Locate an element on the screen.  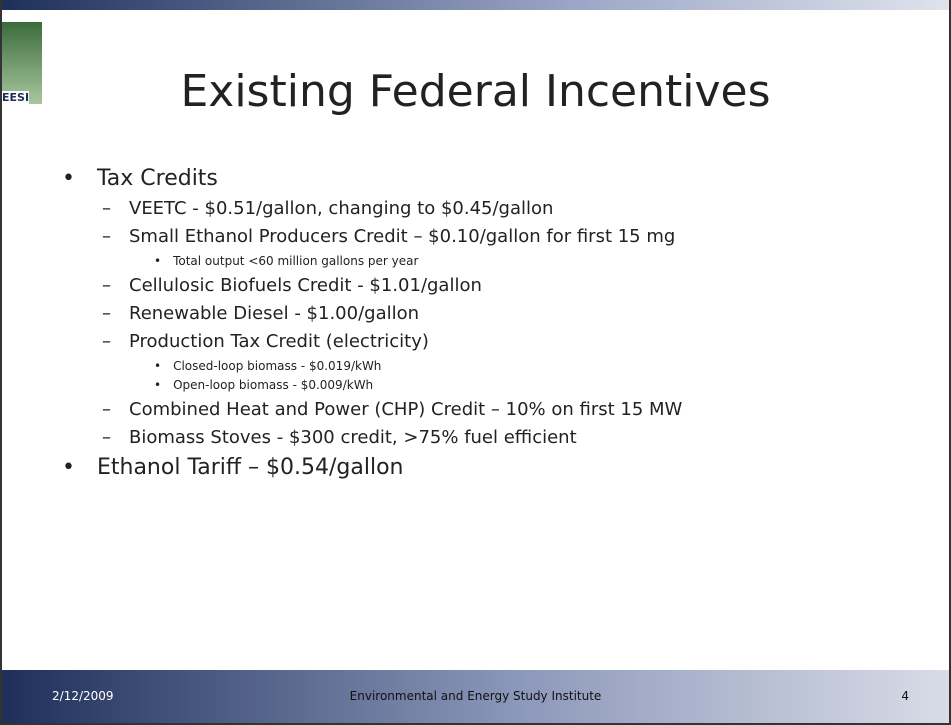
footer-date: 2/12/2009 is located at coordinates (83, 696).